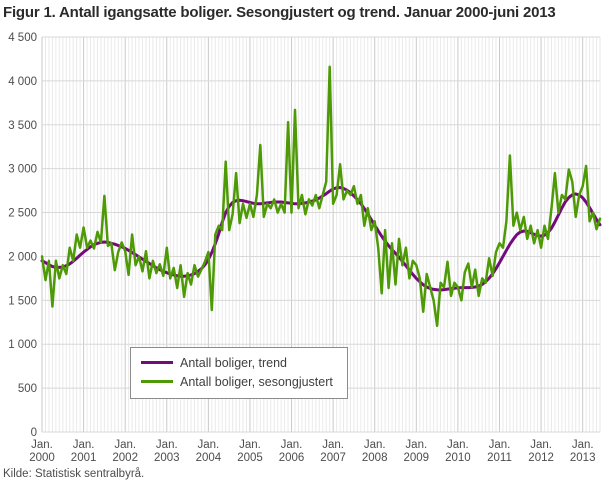 The height and width of the screenshot is (488, 610). I want to click on svg-text:Jan.2001: Jan. 2001, so click(84, 451).